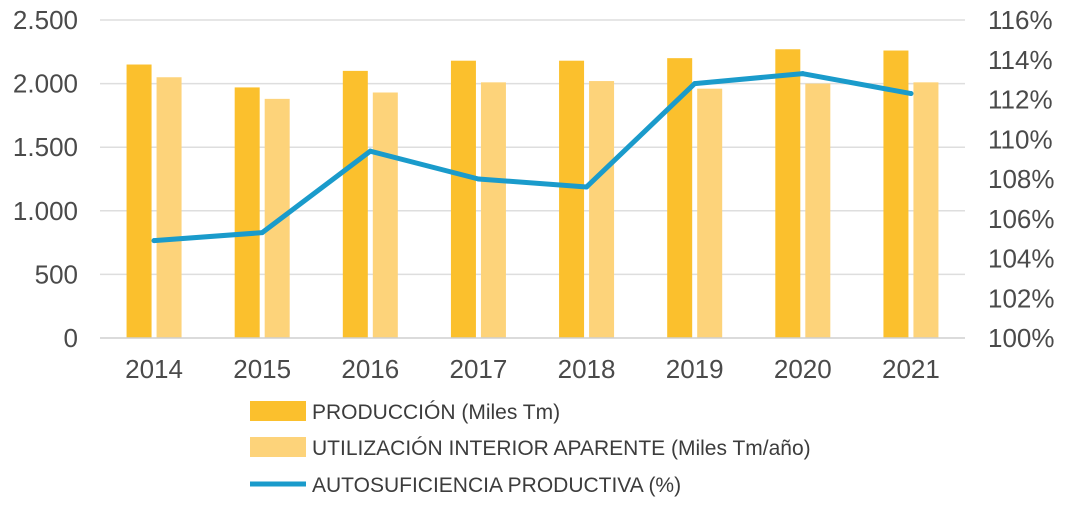 The height and width of the screenshot is (511, 1070). I want to click on x-tick-label: 2015, so click(262, 369).